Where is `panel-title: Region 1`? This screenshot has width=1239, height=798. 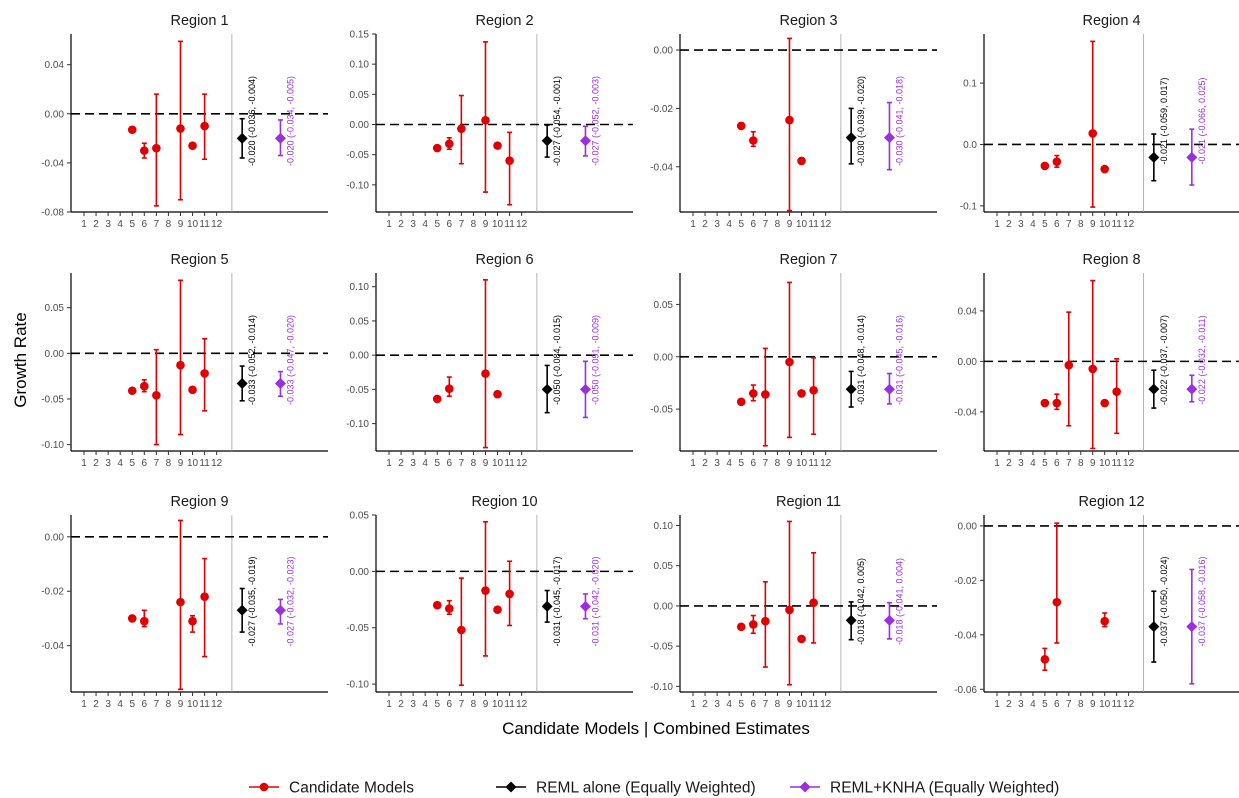 panel-title: Region 1 is located at coordinates (199, 21).